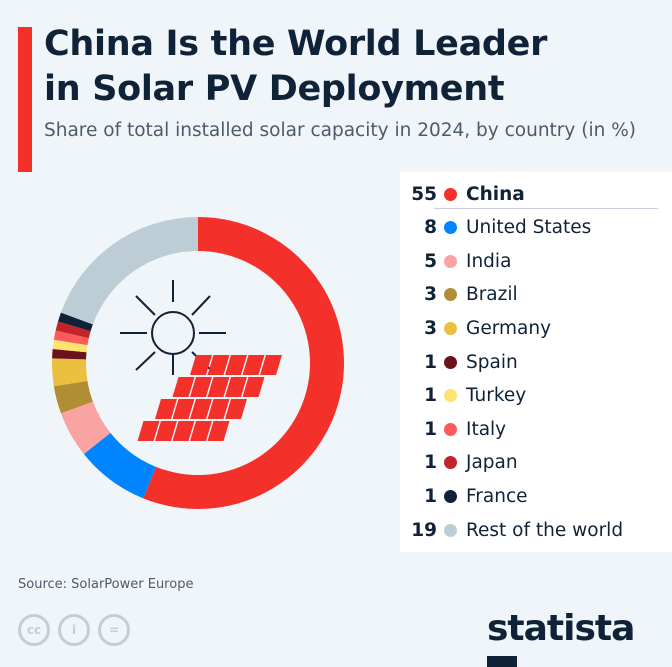  I want to click on legend-label: Turkey, so click(496, 396).